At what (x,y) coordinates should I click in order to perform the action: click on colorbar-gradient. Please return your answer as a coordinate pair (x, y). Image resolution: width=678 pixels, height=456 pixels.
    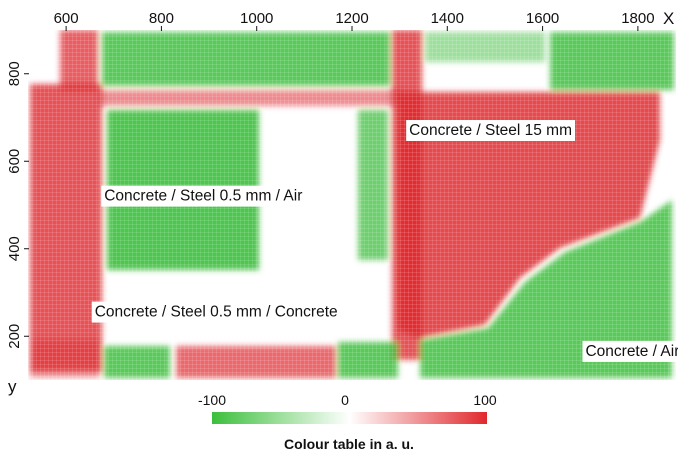
    Looking at the image, I should click on (349, 418).